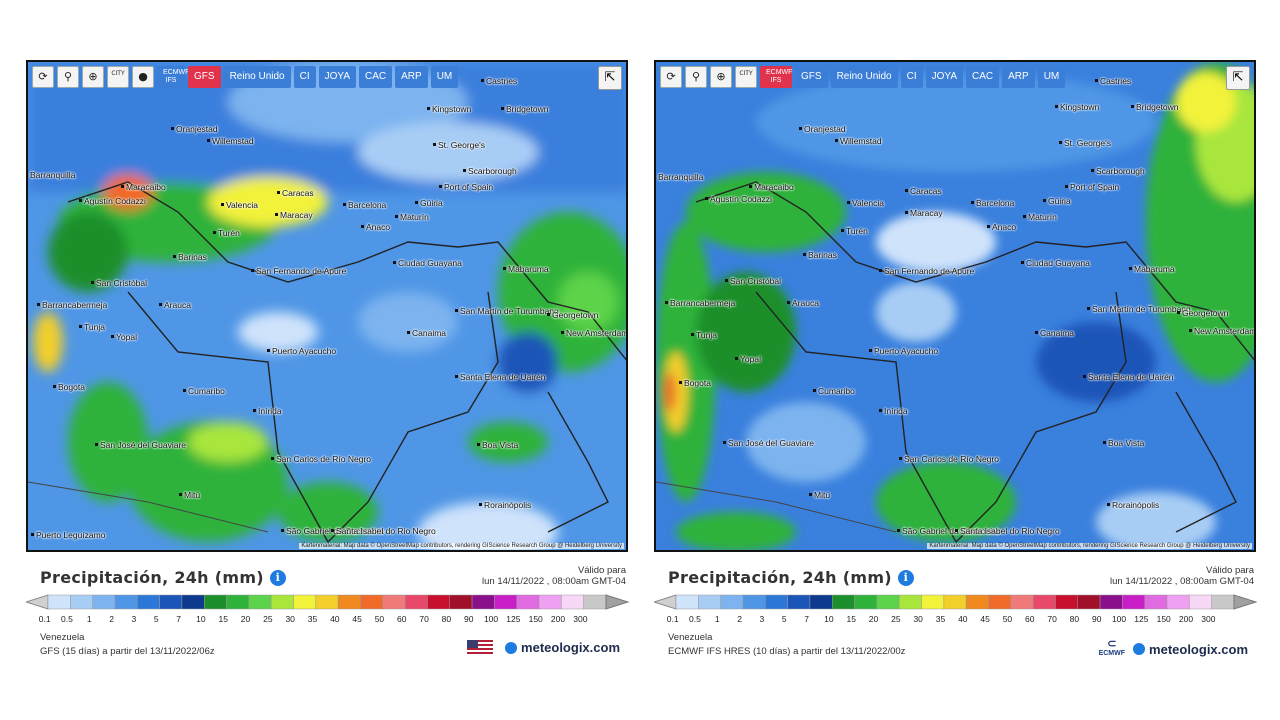 The height and width of the screenshot is (720, 1280). I want to click on city-label: Santa Elena de Uairén, so click(500, 377).